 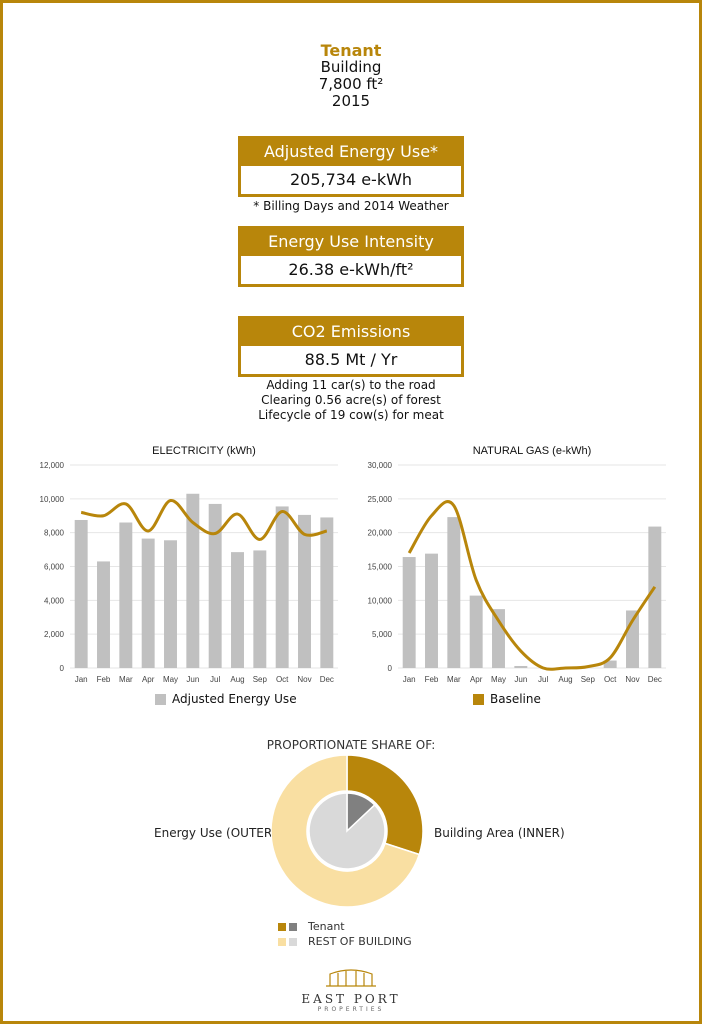 What do you see at coordinates (351, 151) in the screenshot?
I see `energy-use-title: Adjusted Energy Use*` at bounding box center [351, 151].